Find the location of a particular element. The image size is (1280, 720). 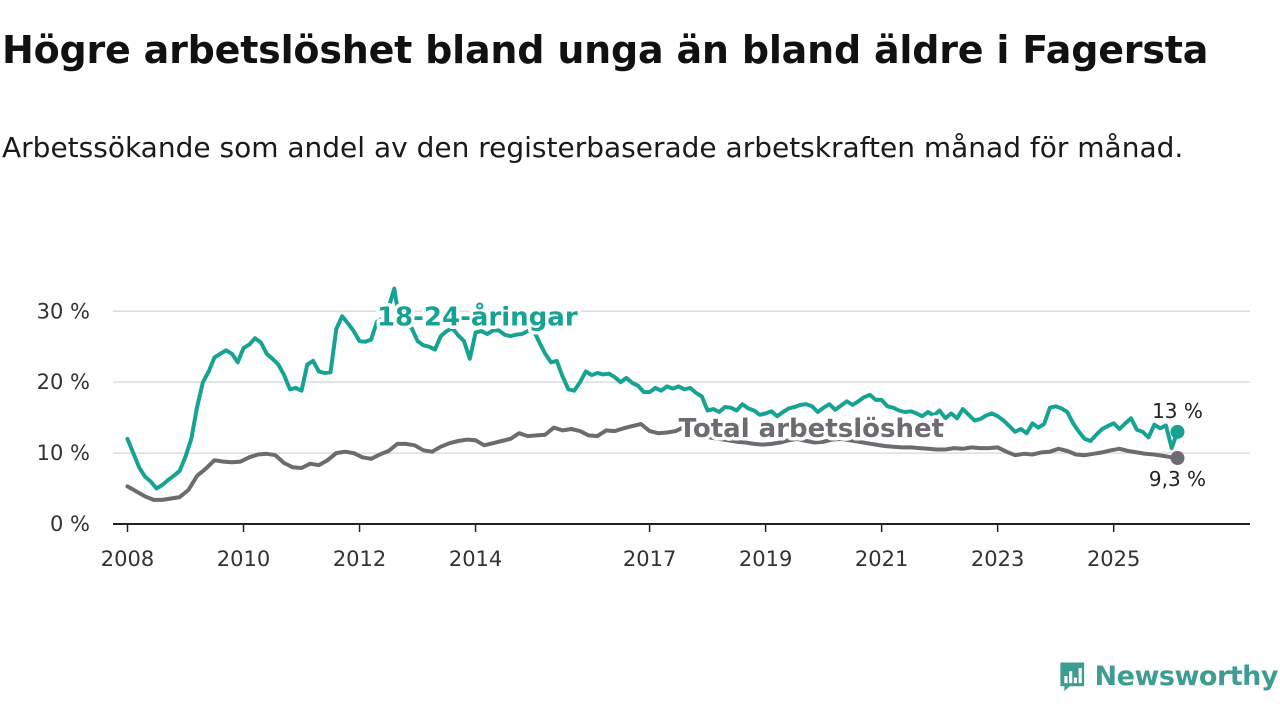

newsworthy-logo-text: Newsworthy is located at coordinates (1186, 676).